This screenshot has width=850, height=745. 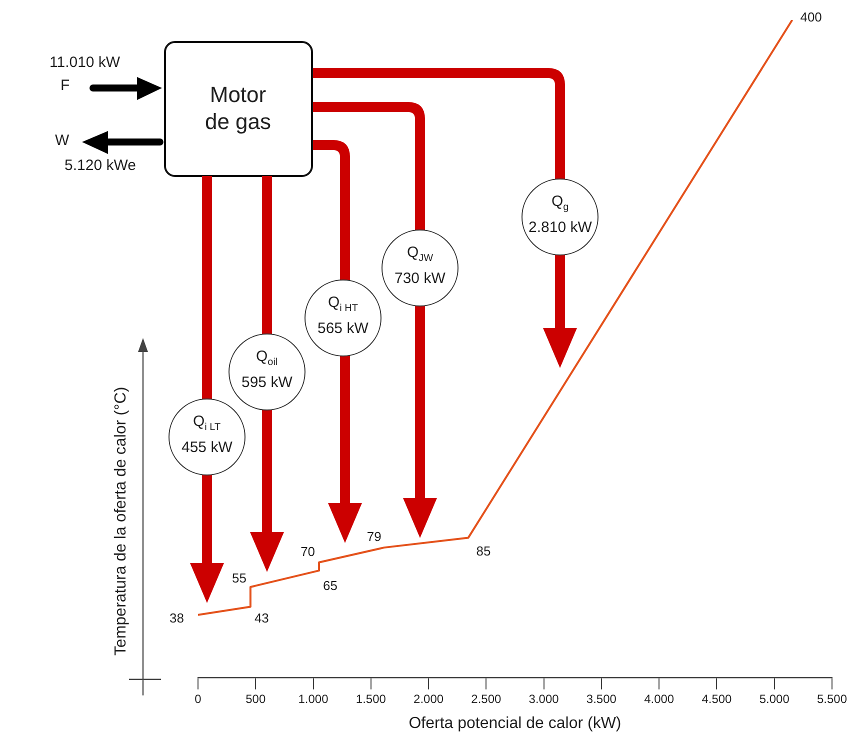 What do you see at coordinates (420, 254) in the screenshot?
I see `annotation: Q$_{JW}$` at bounding box center [420, 254].